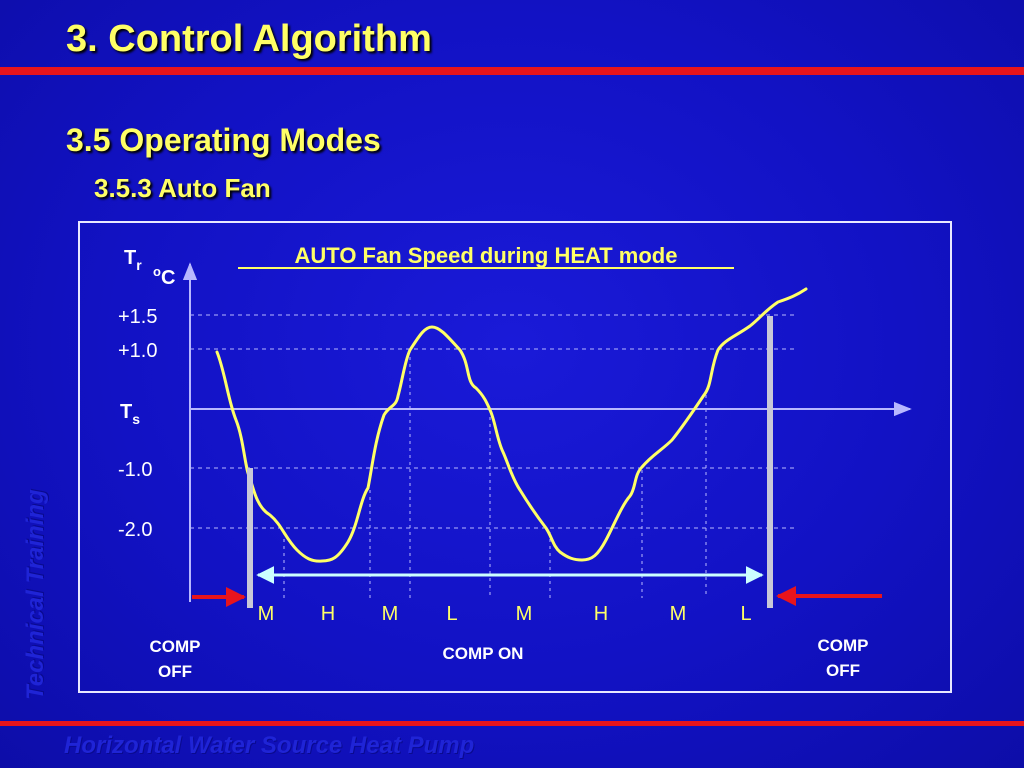 The height and width of the screenshot is (768, 1024). Describe the element at coordinates (137, 351) in the screenshot. I see `level-label: +1.0` at that location.